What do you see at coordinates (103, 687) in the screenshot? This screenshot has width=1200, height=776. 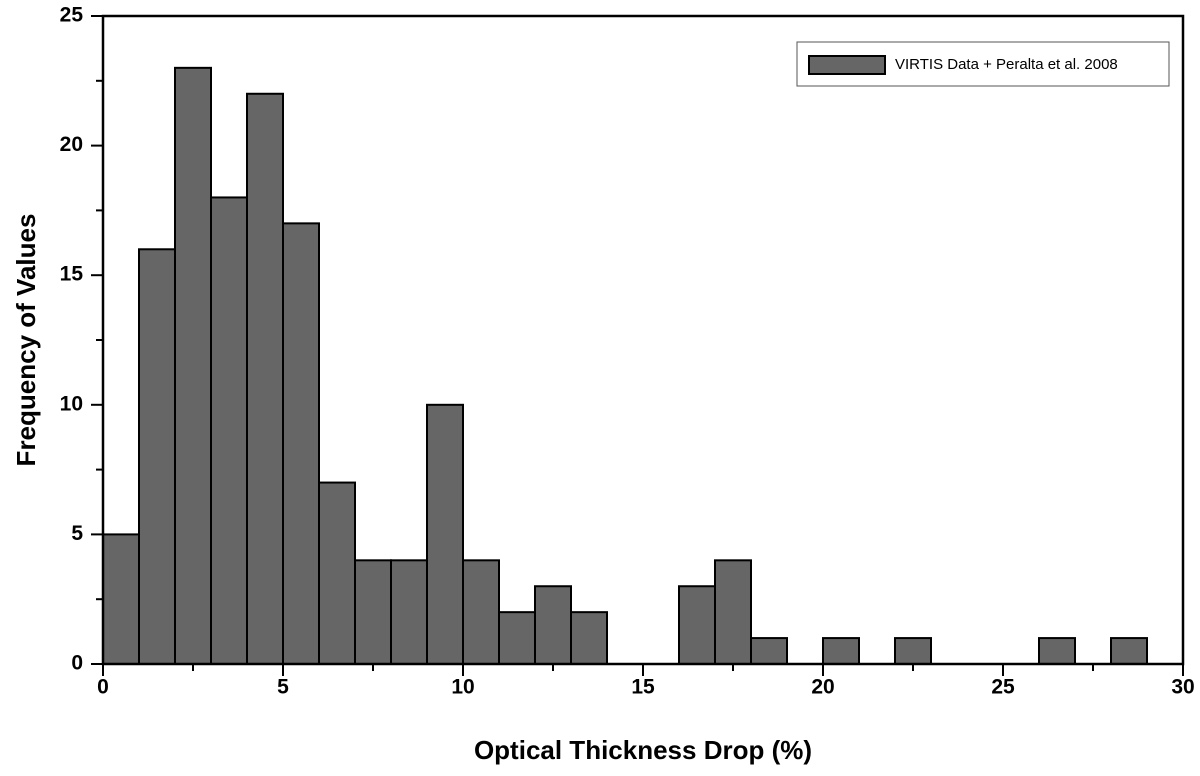 I see `x-tick-label: 0` at bounding box center [103, 687].